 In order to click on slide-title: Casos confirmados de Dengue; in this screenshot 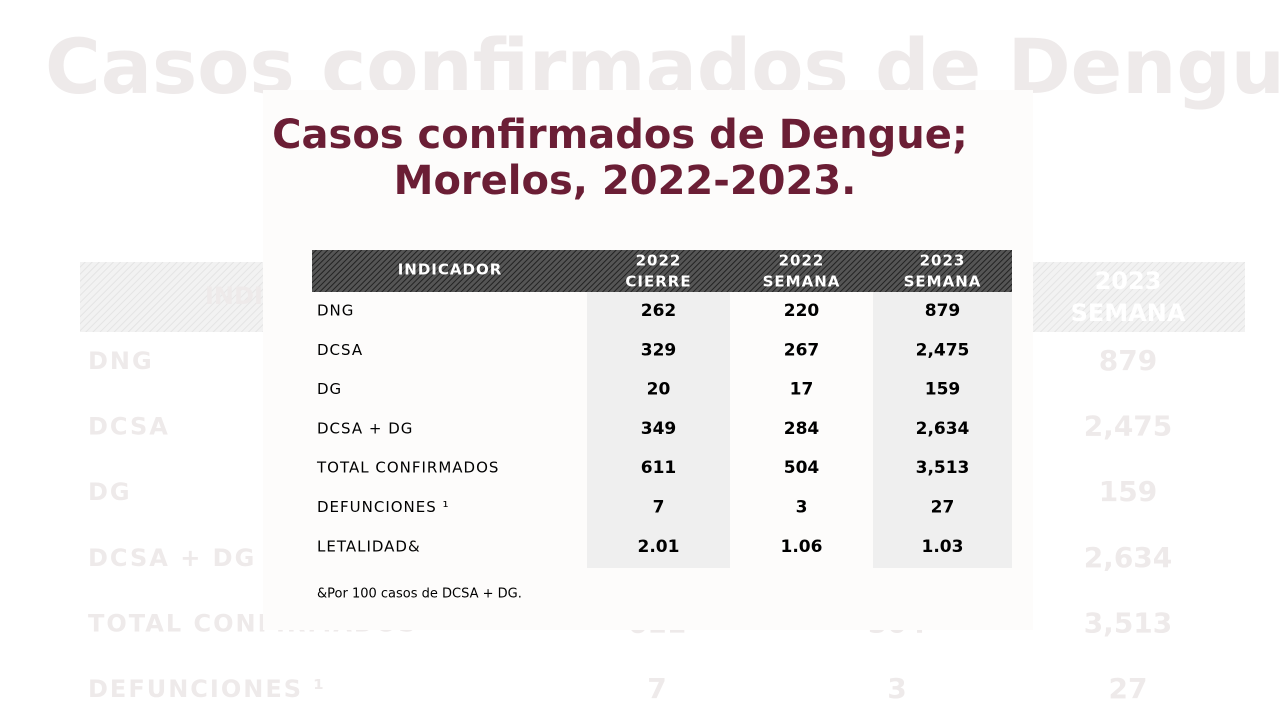, I will do `click(620, 135)`.